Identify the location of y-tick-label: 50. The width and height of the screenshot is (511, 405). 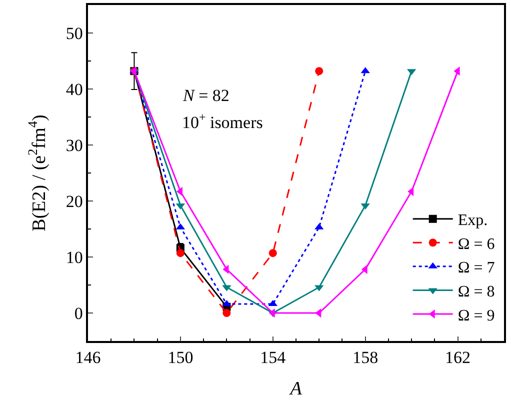
(74, 33).